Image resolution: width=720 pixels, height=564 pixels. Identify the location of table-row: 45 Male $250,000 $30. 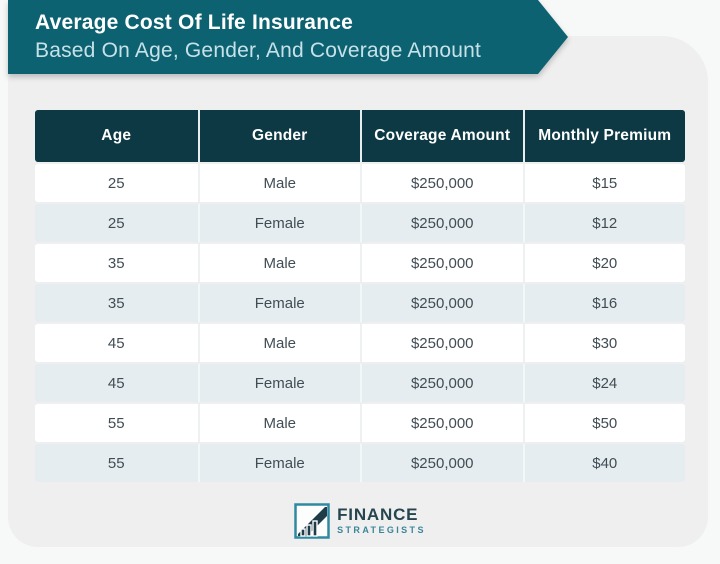
(360, 343).